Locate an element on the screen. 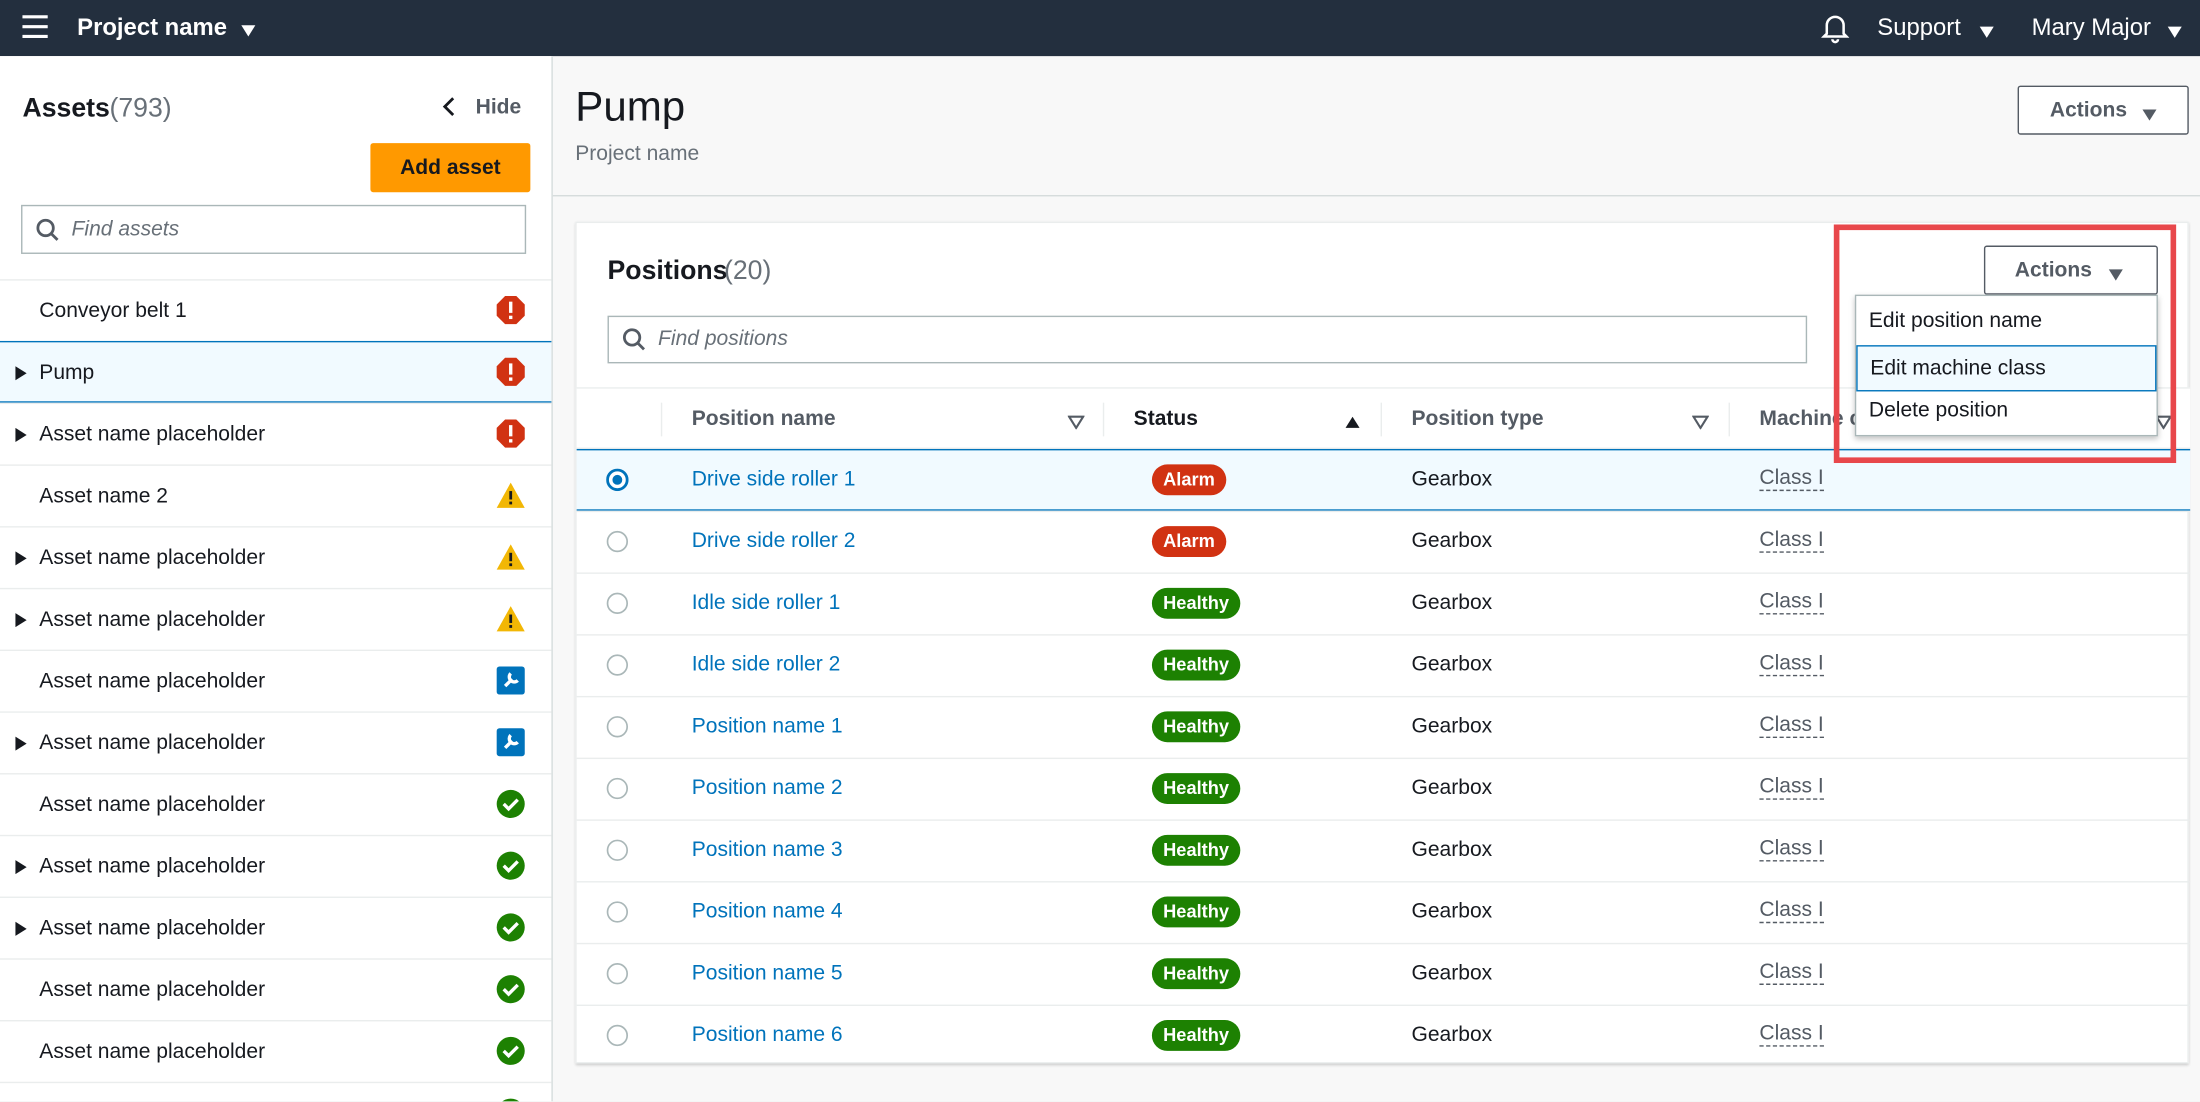 The height and width of the screenshot is (1102, 2200). top-bar: Project name Support Mary Major is located at coordinates (1100, 28).